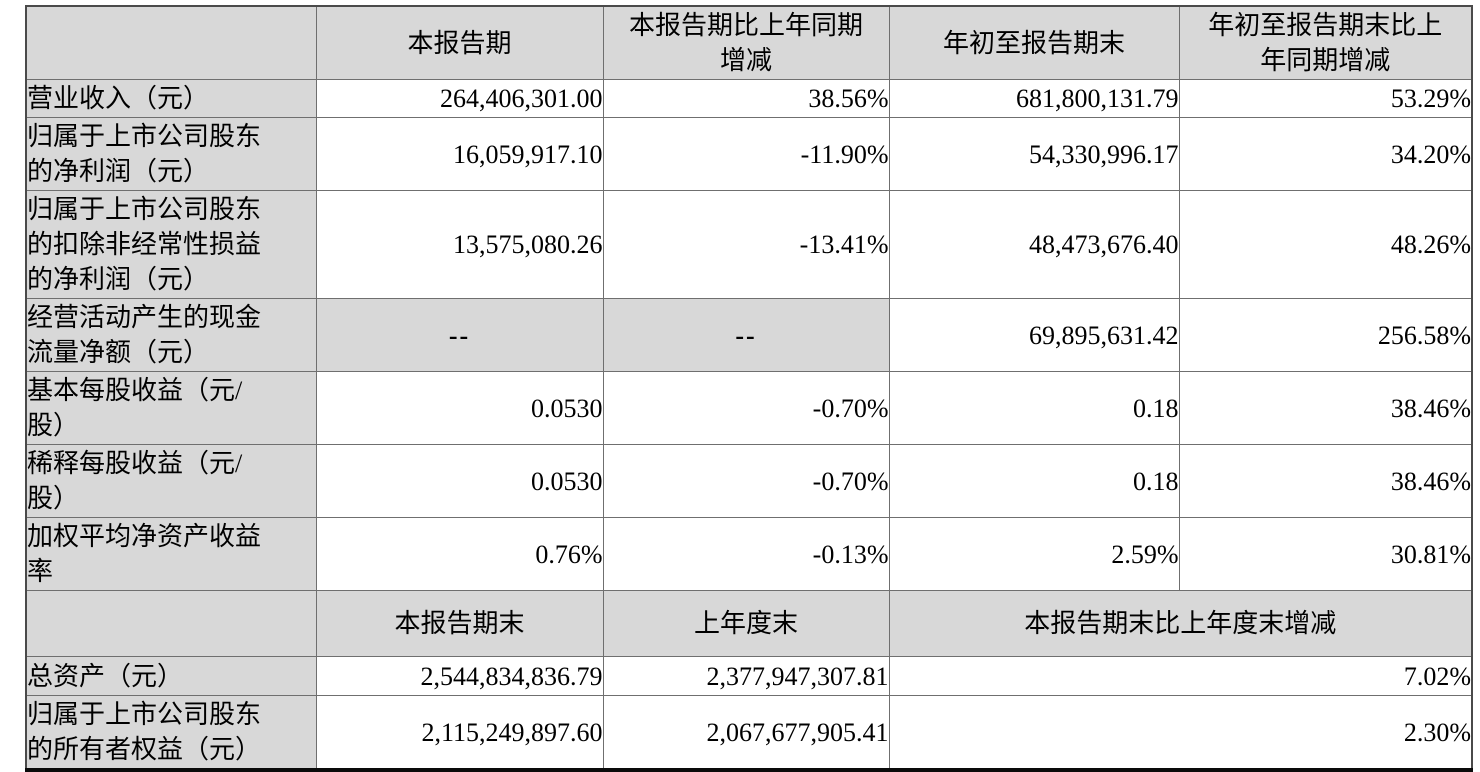 This screenshot has width=1480, height=772. What do you see at coordinates (746, 408) in the screenshot?
I see `basic-eps-yoy: -0.70%` at bounding box center [746, 408].